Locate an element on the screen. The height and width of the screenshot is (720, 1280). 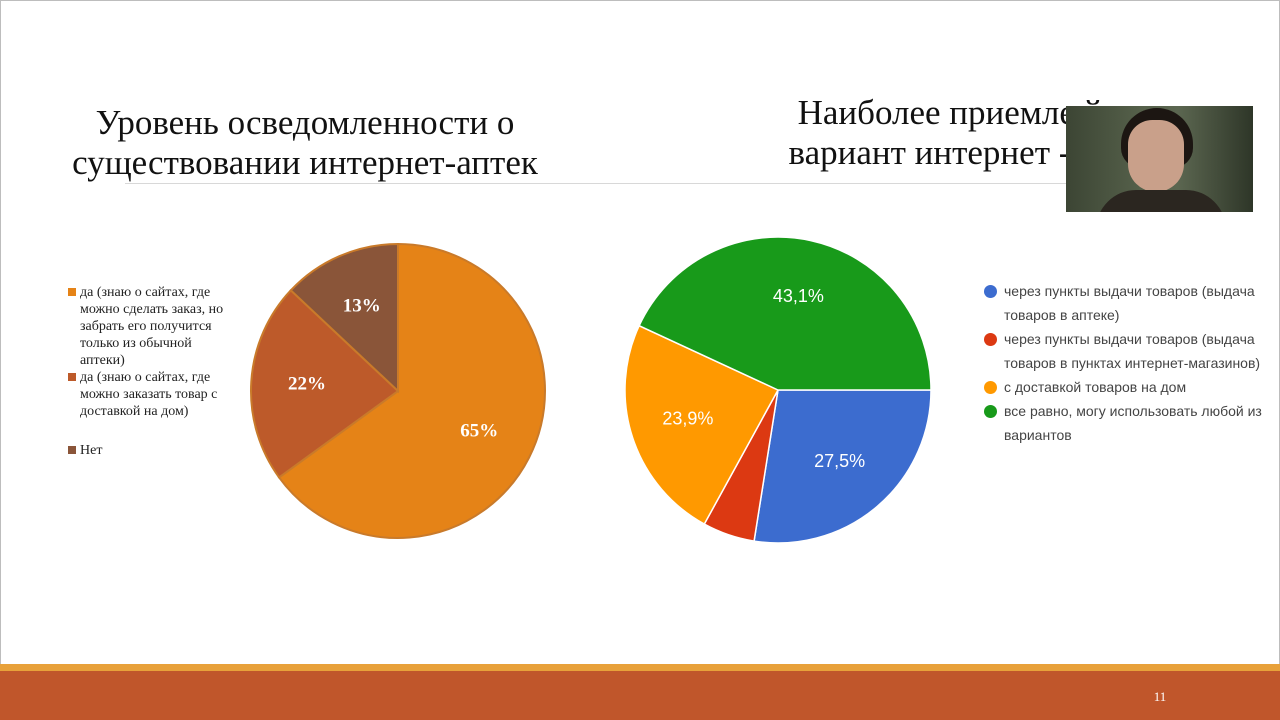
webcam-overlay is located at coordinates (1159, 159).